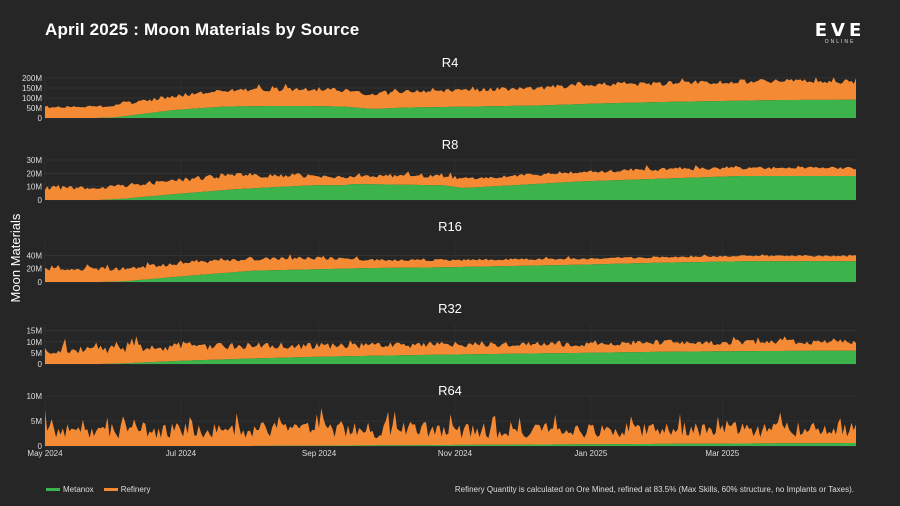 The width and height of the screenshot is (900, 506). Describe the element at coordinates (450, 144) in the screenshot. I see `panel-title: R8` at that location.